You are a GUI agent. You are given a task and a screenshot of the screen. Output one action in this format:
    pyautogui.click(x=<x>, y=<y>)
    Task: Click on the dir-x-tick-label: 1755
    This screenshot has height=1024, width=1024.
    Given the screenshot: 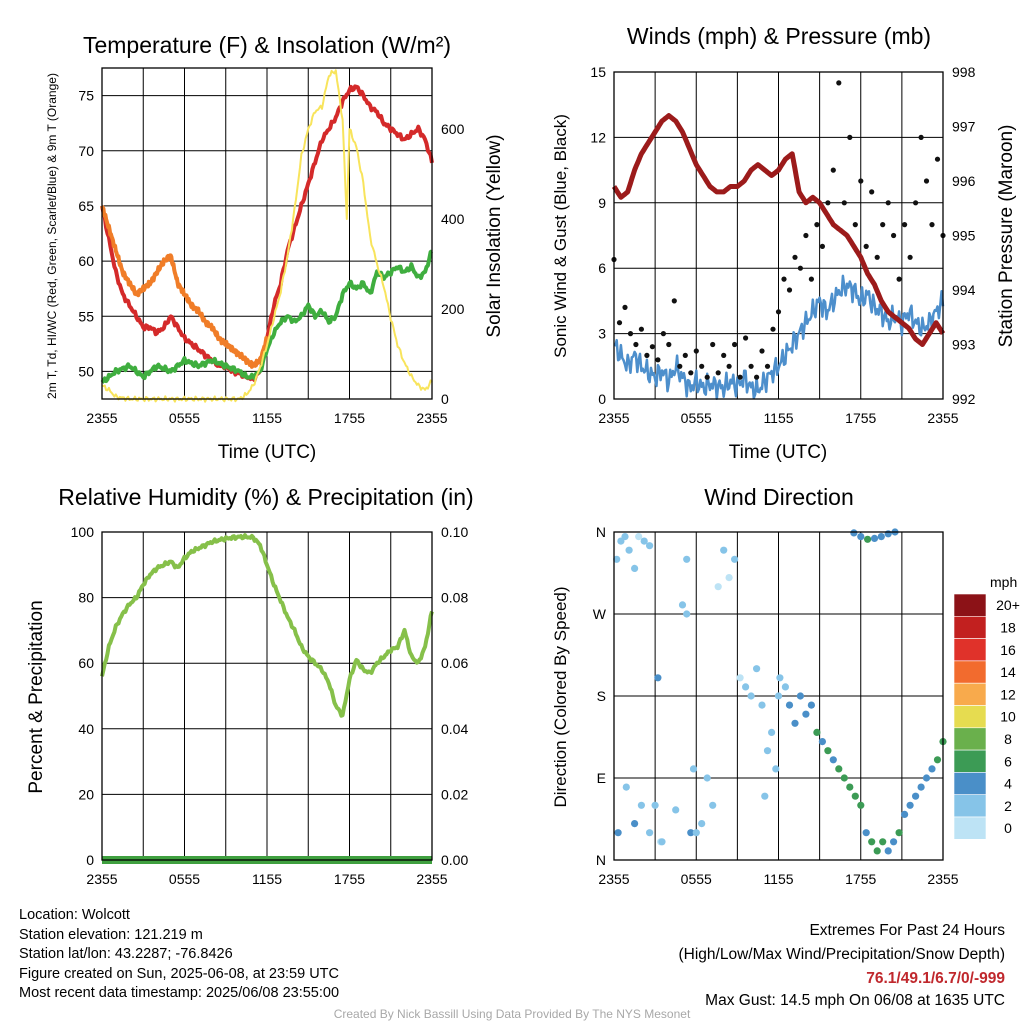 What is the action you would take?
    pyautogui.click(x=860, y=879)
    